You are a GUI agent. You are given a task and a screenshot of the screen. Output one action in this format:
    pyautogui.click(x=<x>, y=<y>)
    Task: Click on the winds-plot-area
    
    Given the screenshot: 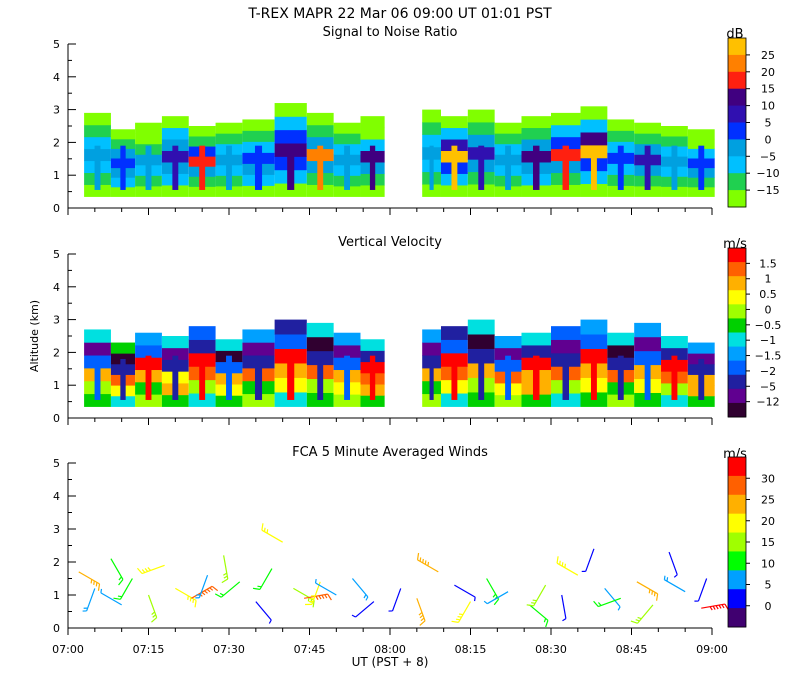 What is the action you would take?
    pyautogui.click(x=404, y=575)
    